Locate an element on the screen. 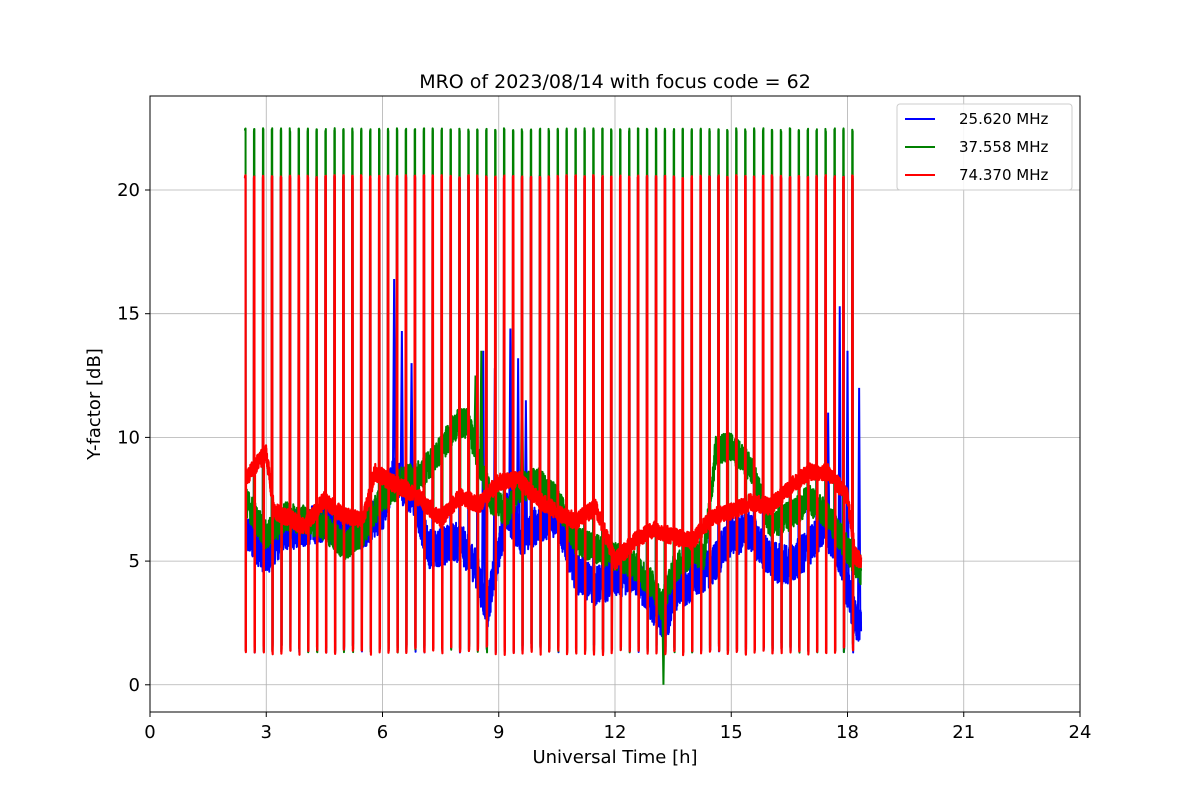 This screenshot has width=1200, height=800. y-tick-label: 0 is located at coordinates (134, 685).